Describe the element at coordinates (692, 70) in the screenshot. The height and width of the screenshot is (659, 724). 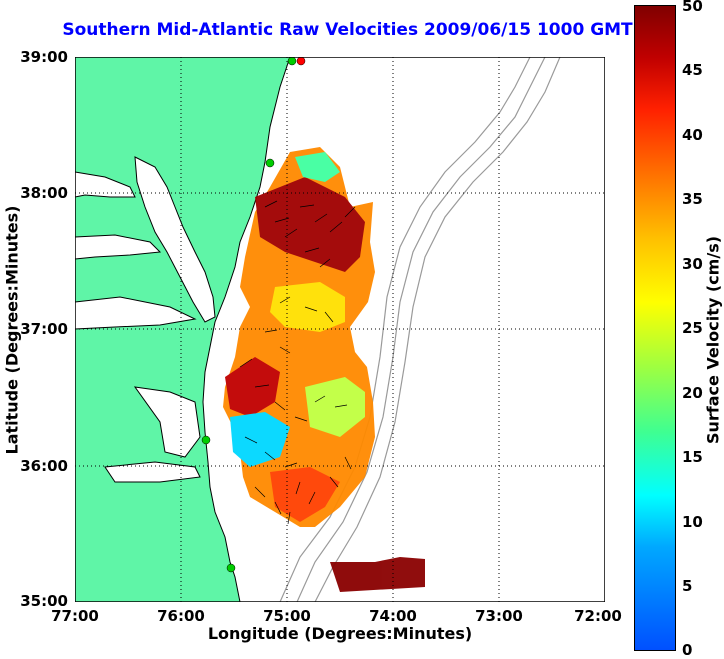
I see `colorbar-tick-label: 45` at that location.